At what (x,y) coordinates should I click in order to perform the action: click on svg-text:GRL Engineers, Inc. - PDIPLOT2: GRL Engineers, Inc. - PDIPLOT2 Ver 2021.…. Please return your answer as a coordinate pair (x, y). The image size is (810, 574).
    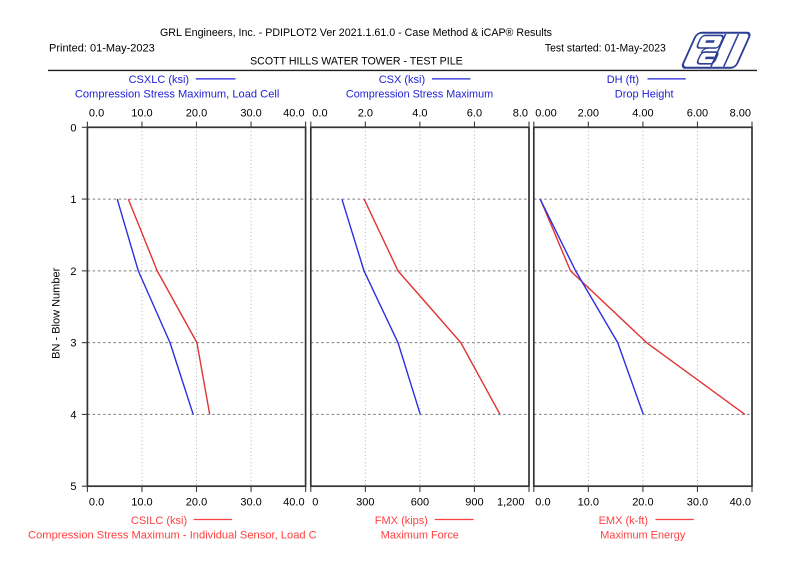
    Looking at the image, I should click on (356, 33).